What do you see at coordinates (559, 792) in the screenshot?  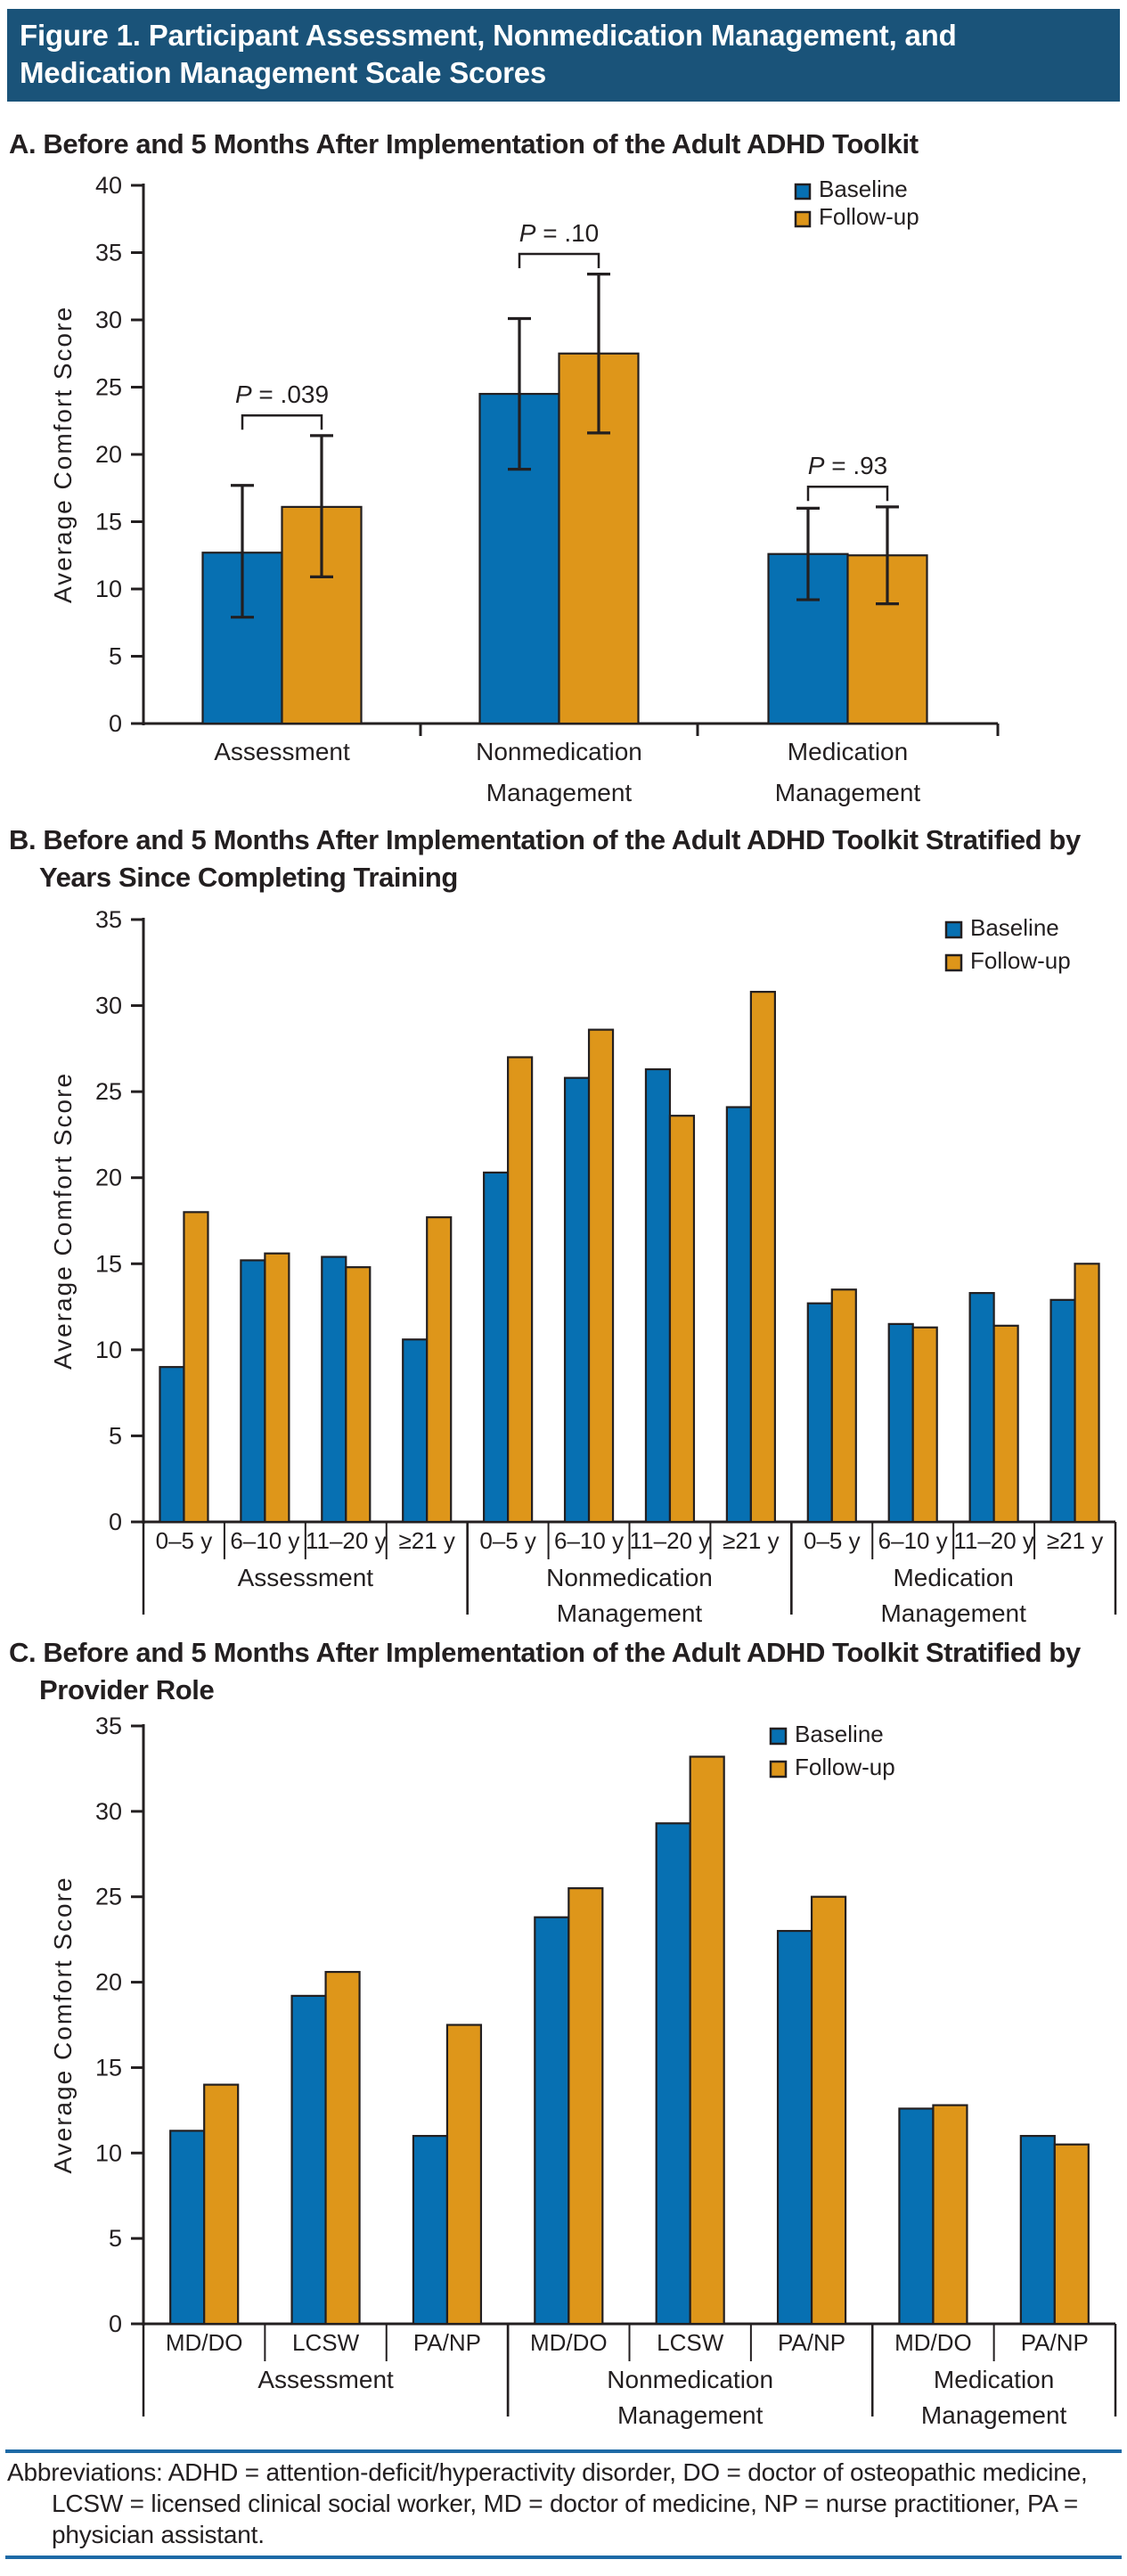 I see `x-category-label: Management` at bounding box center [559, 792].